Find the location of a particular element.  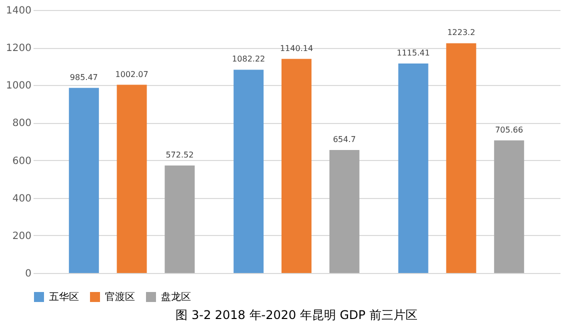

legend-label: 盘龙区 is located at coordinates (176, 297).